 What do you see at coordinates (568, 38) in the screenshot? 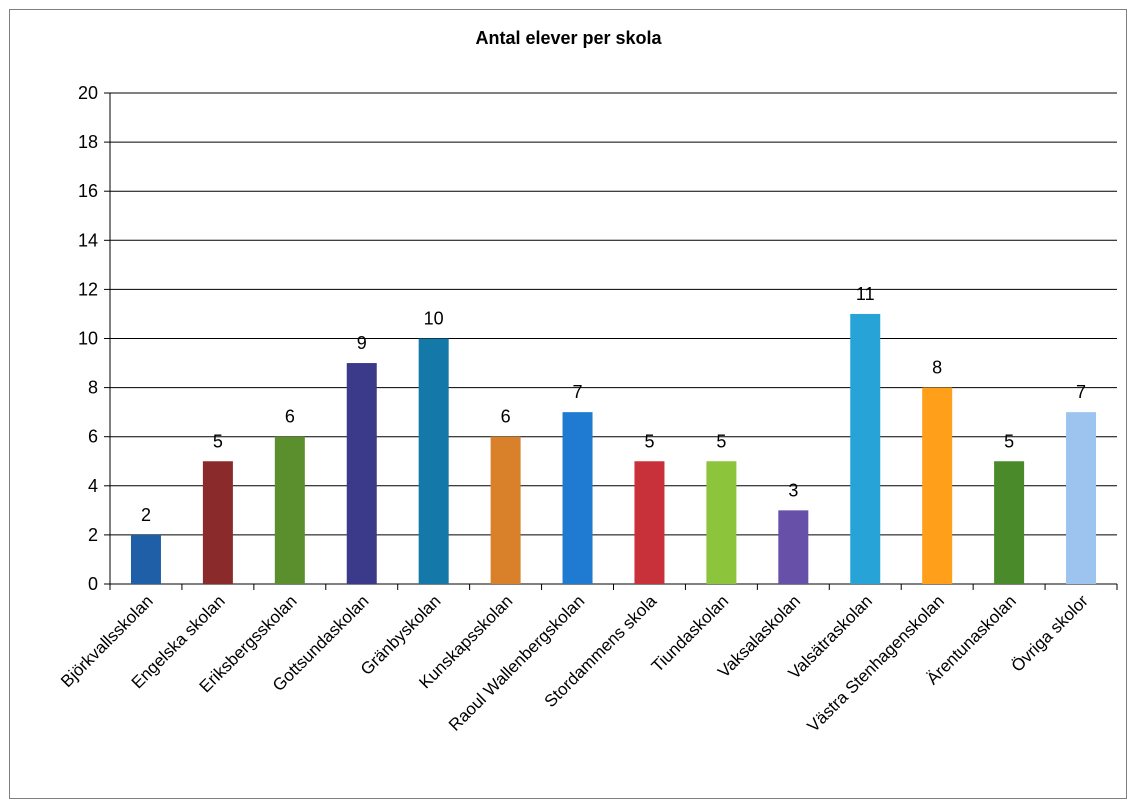
I see `chart-title: Antal elever per skola` at bounding box center [568, 38].